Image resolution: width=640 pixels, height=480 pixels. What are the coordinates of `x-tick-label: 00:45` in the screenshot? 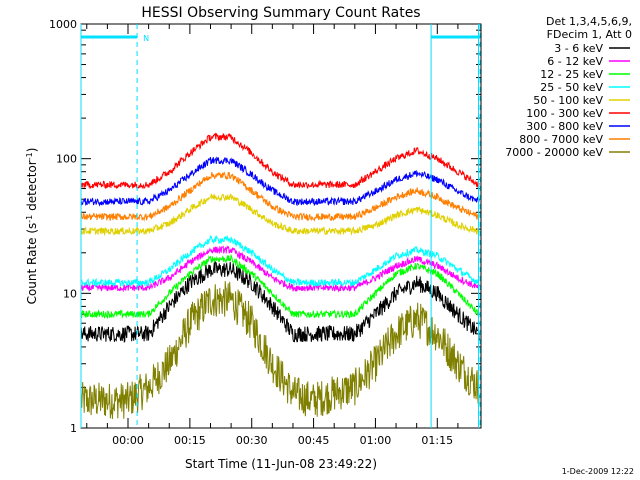 It's located at (314, 440).